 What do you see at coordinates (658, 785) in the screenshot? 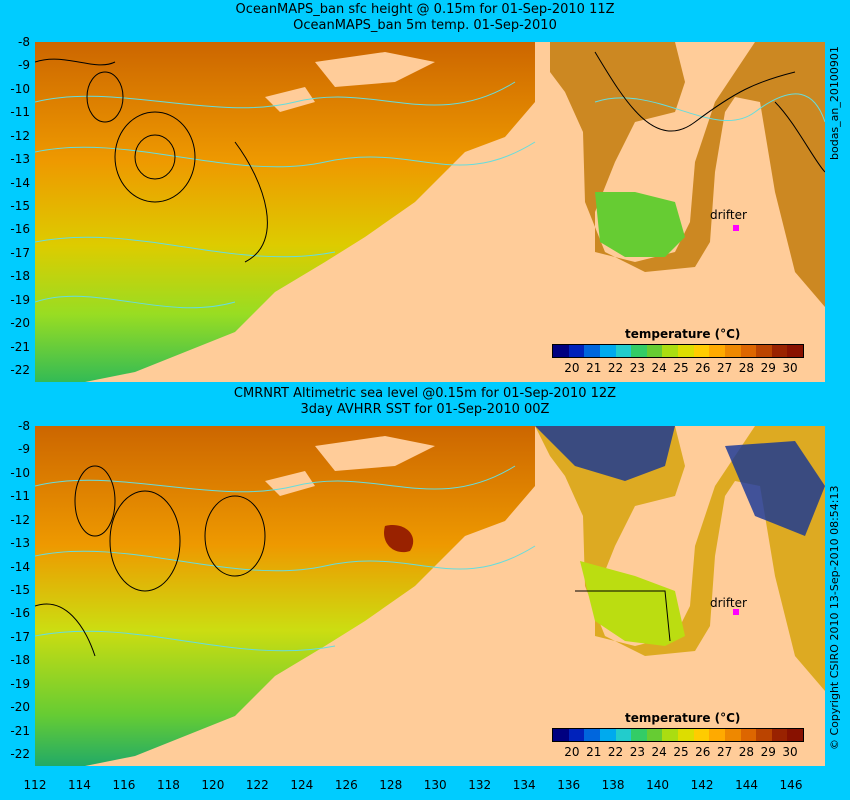
I see `x-tick-label: 140` at bounding box center [658, 785].